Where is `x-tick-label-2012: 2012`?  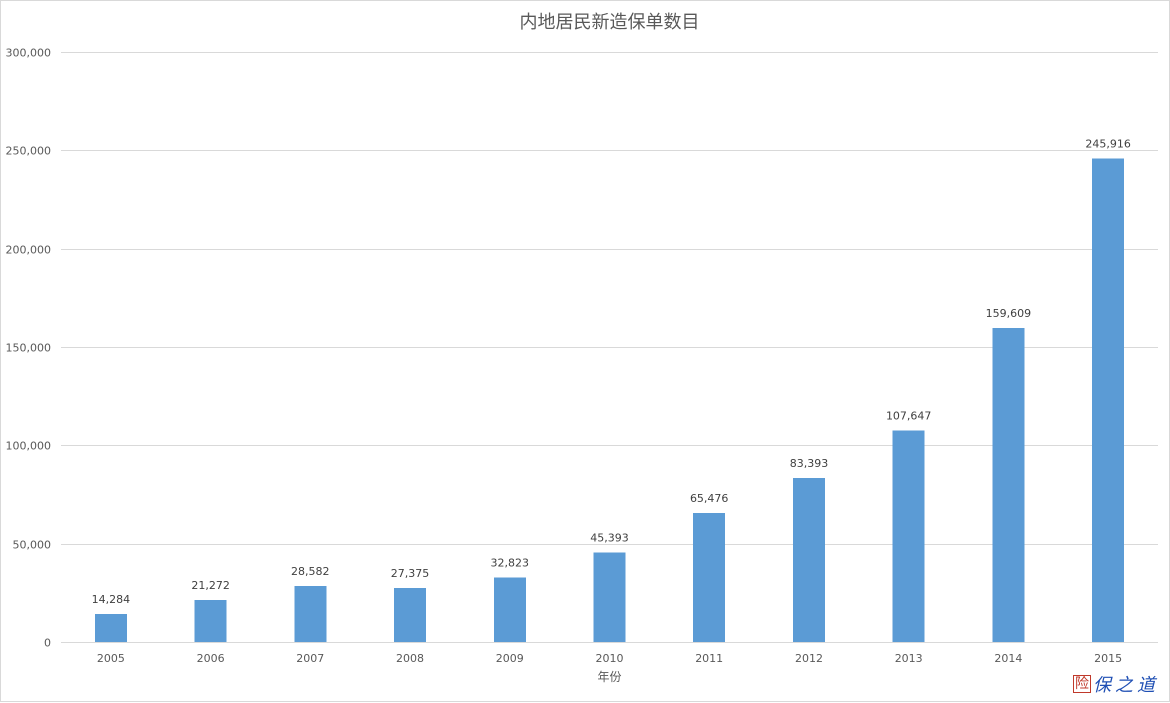
x-tick-label-2012: 2012 is located at coordinates (809, 658).